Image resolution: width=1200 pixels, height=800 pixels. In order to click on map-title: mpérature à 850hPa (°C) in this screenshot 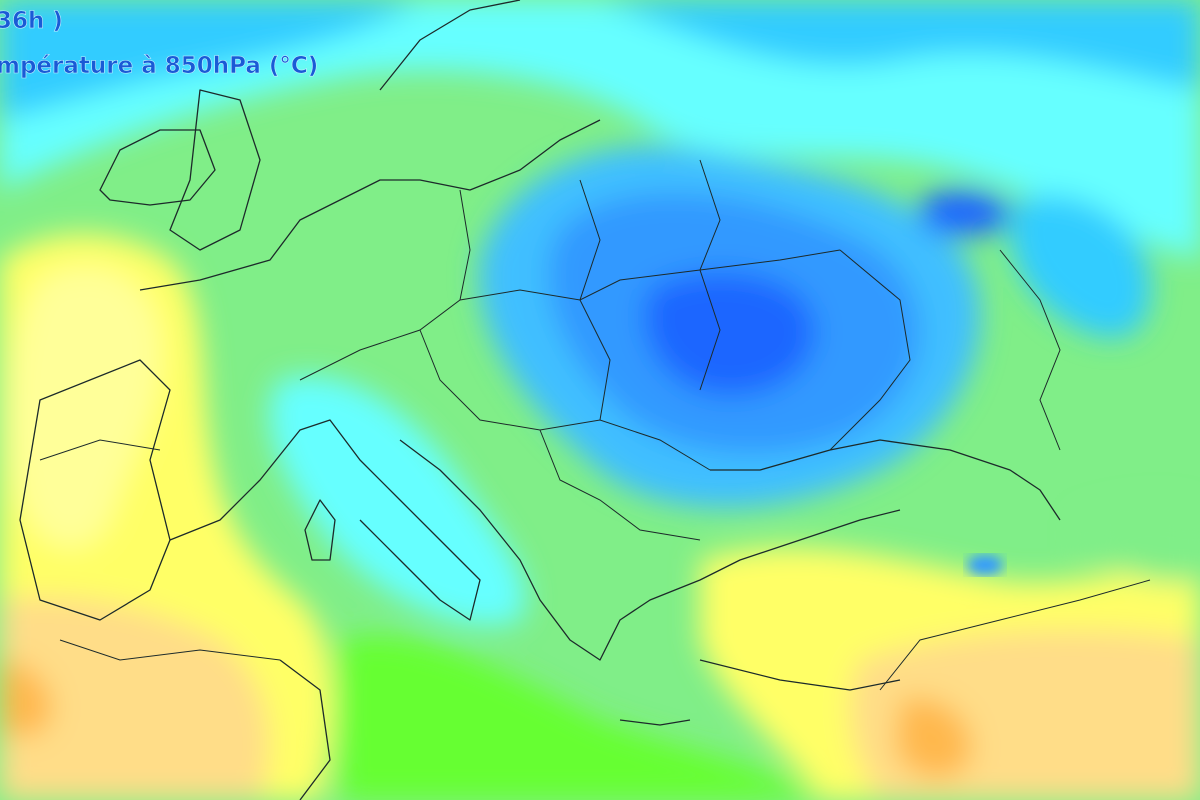, I will do `click(159, 66)`.